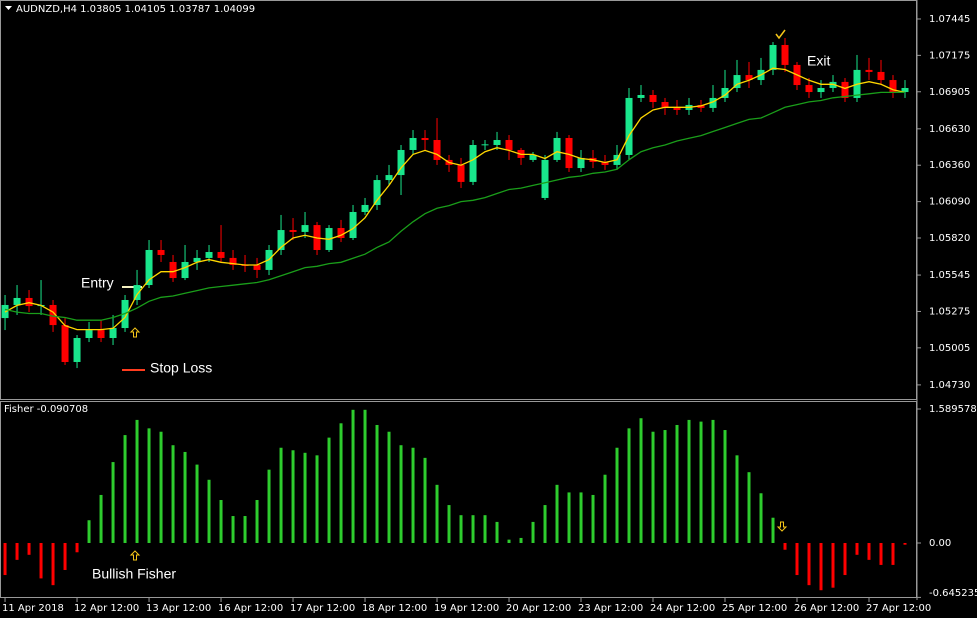 This screenshot has width=977, height=618. I want to click on bullish-fisher-label: Bullish Fisher, so click(134, 574).